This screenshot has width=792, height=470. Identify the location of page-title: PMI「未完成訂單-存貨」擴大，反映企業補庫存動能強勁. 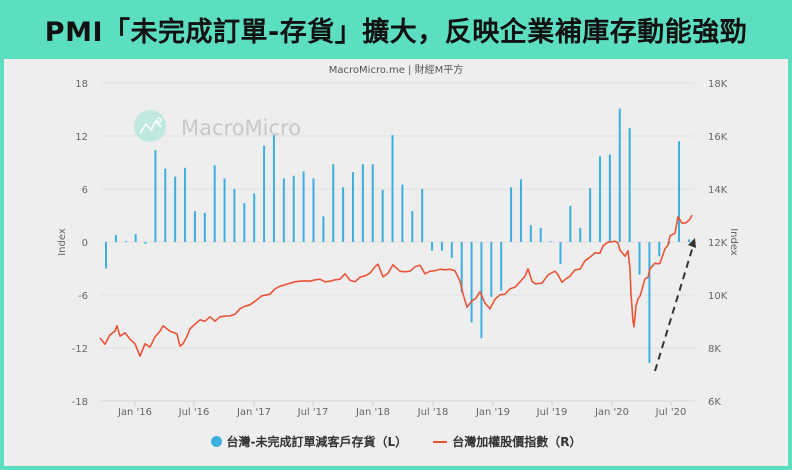
(396, 32).